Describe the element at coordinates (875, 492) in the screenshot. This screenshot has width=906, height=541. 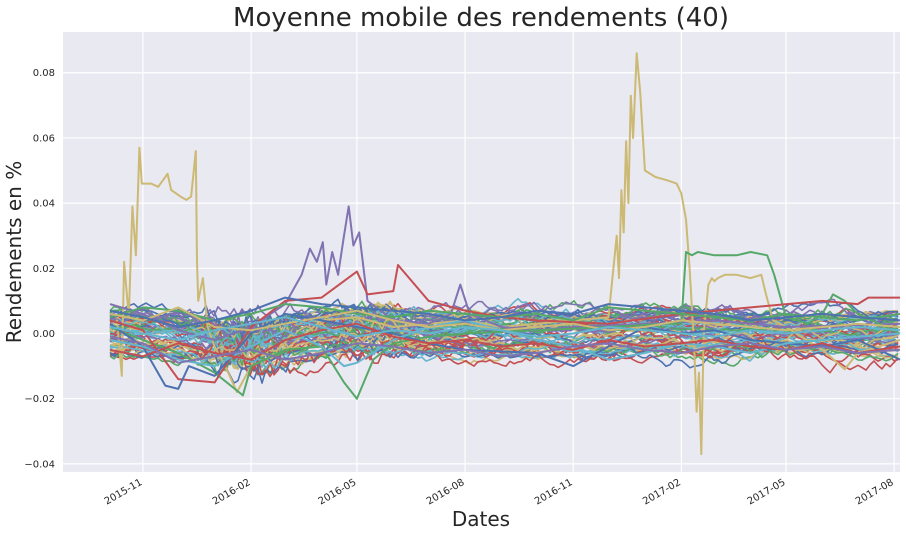
I see `x-tick-label: 2017-08` at that location.